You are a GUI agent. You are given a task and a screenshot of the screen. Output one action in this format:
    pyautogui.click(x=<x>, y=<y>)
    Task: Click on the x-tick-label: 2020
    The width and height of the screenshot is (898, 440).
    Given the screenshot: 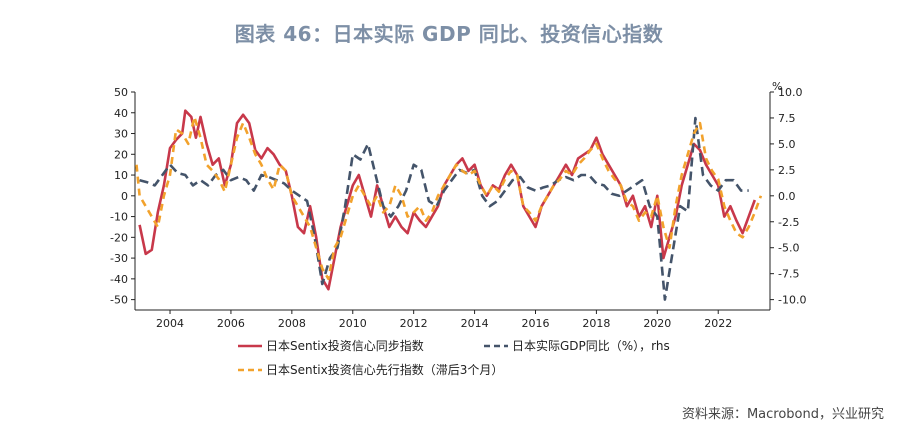 What is the action you would take?
    pyautogui.click(x=657, y=323)
    